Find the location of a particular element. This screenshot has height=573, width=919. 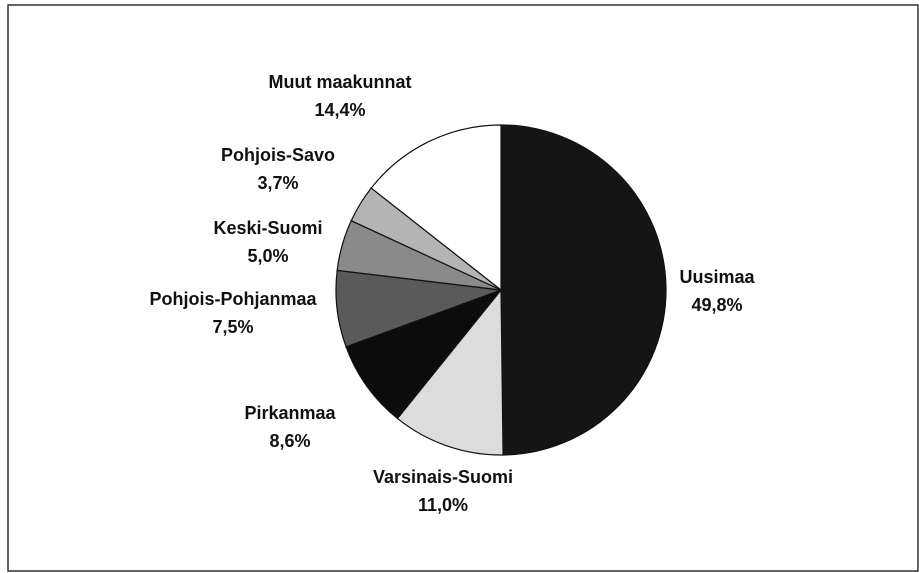

value-label: 3,7% is located at coordinates (277, 183).